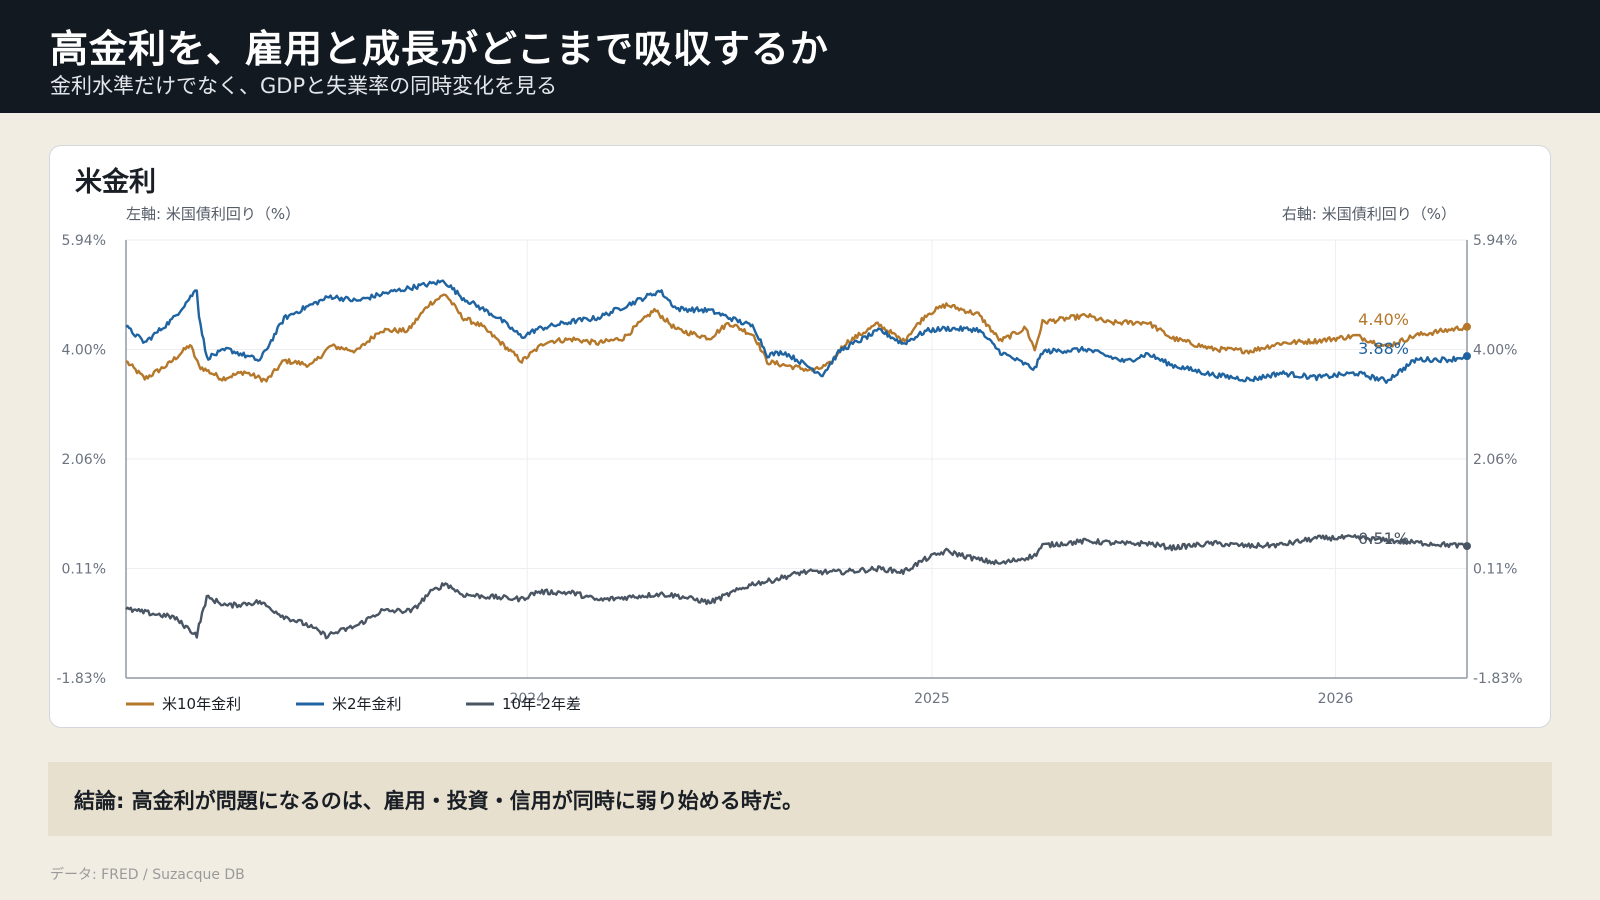  Describe the element at coordinates (115, 182) in the screenshot. I see `chart-card-title: 米金利` at that location.